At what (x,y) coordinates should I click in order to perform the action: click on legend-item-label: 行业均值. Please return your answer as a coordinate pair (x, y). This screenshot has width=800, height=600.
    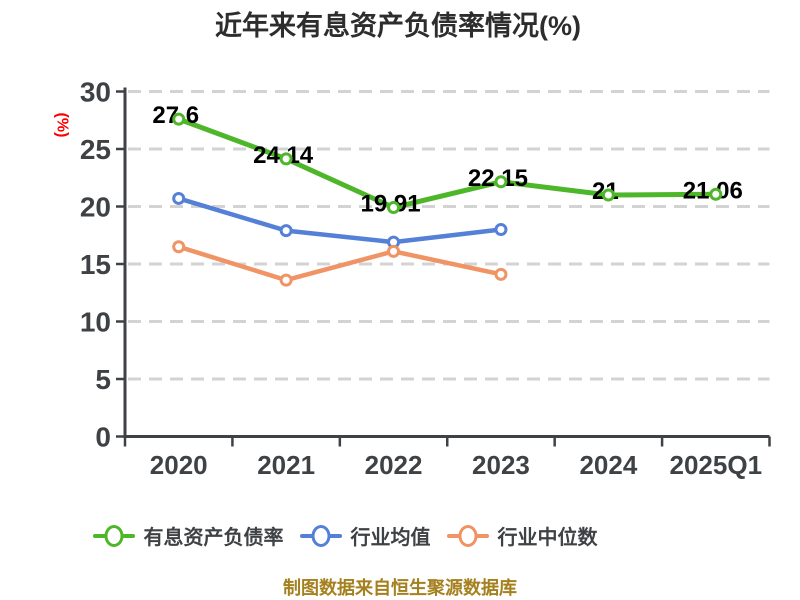
    Looking at the image, I should click on (390, 538).